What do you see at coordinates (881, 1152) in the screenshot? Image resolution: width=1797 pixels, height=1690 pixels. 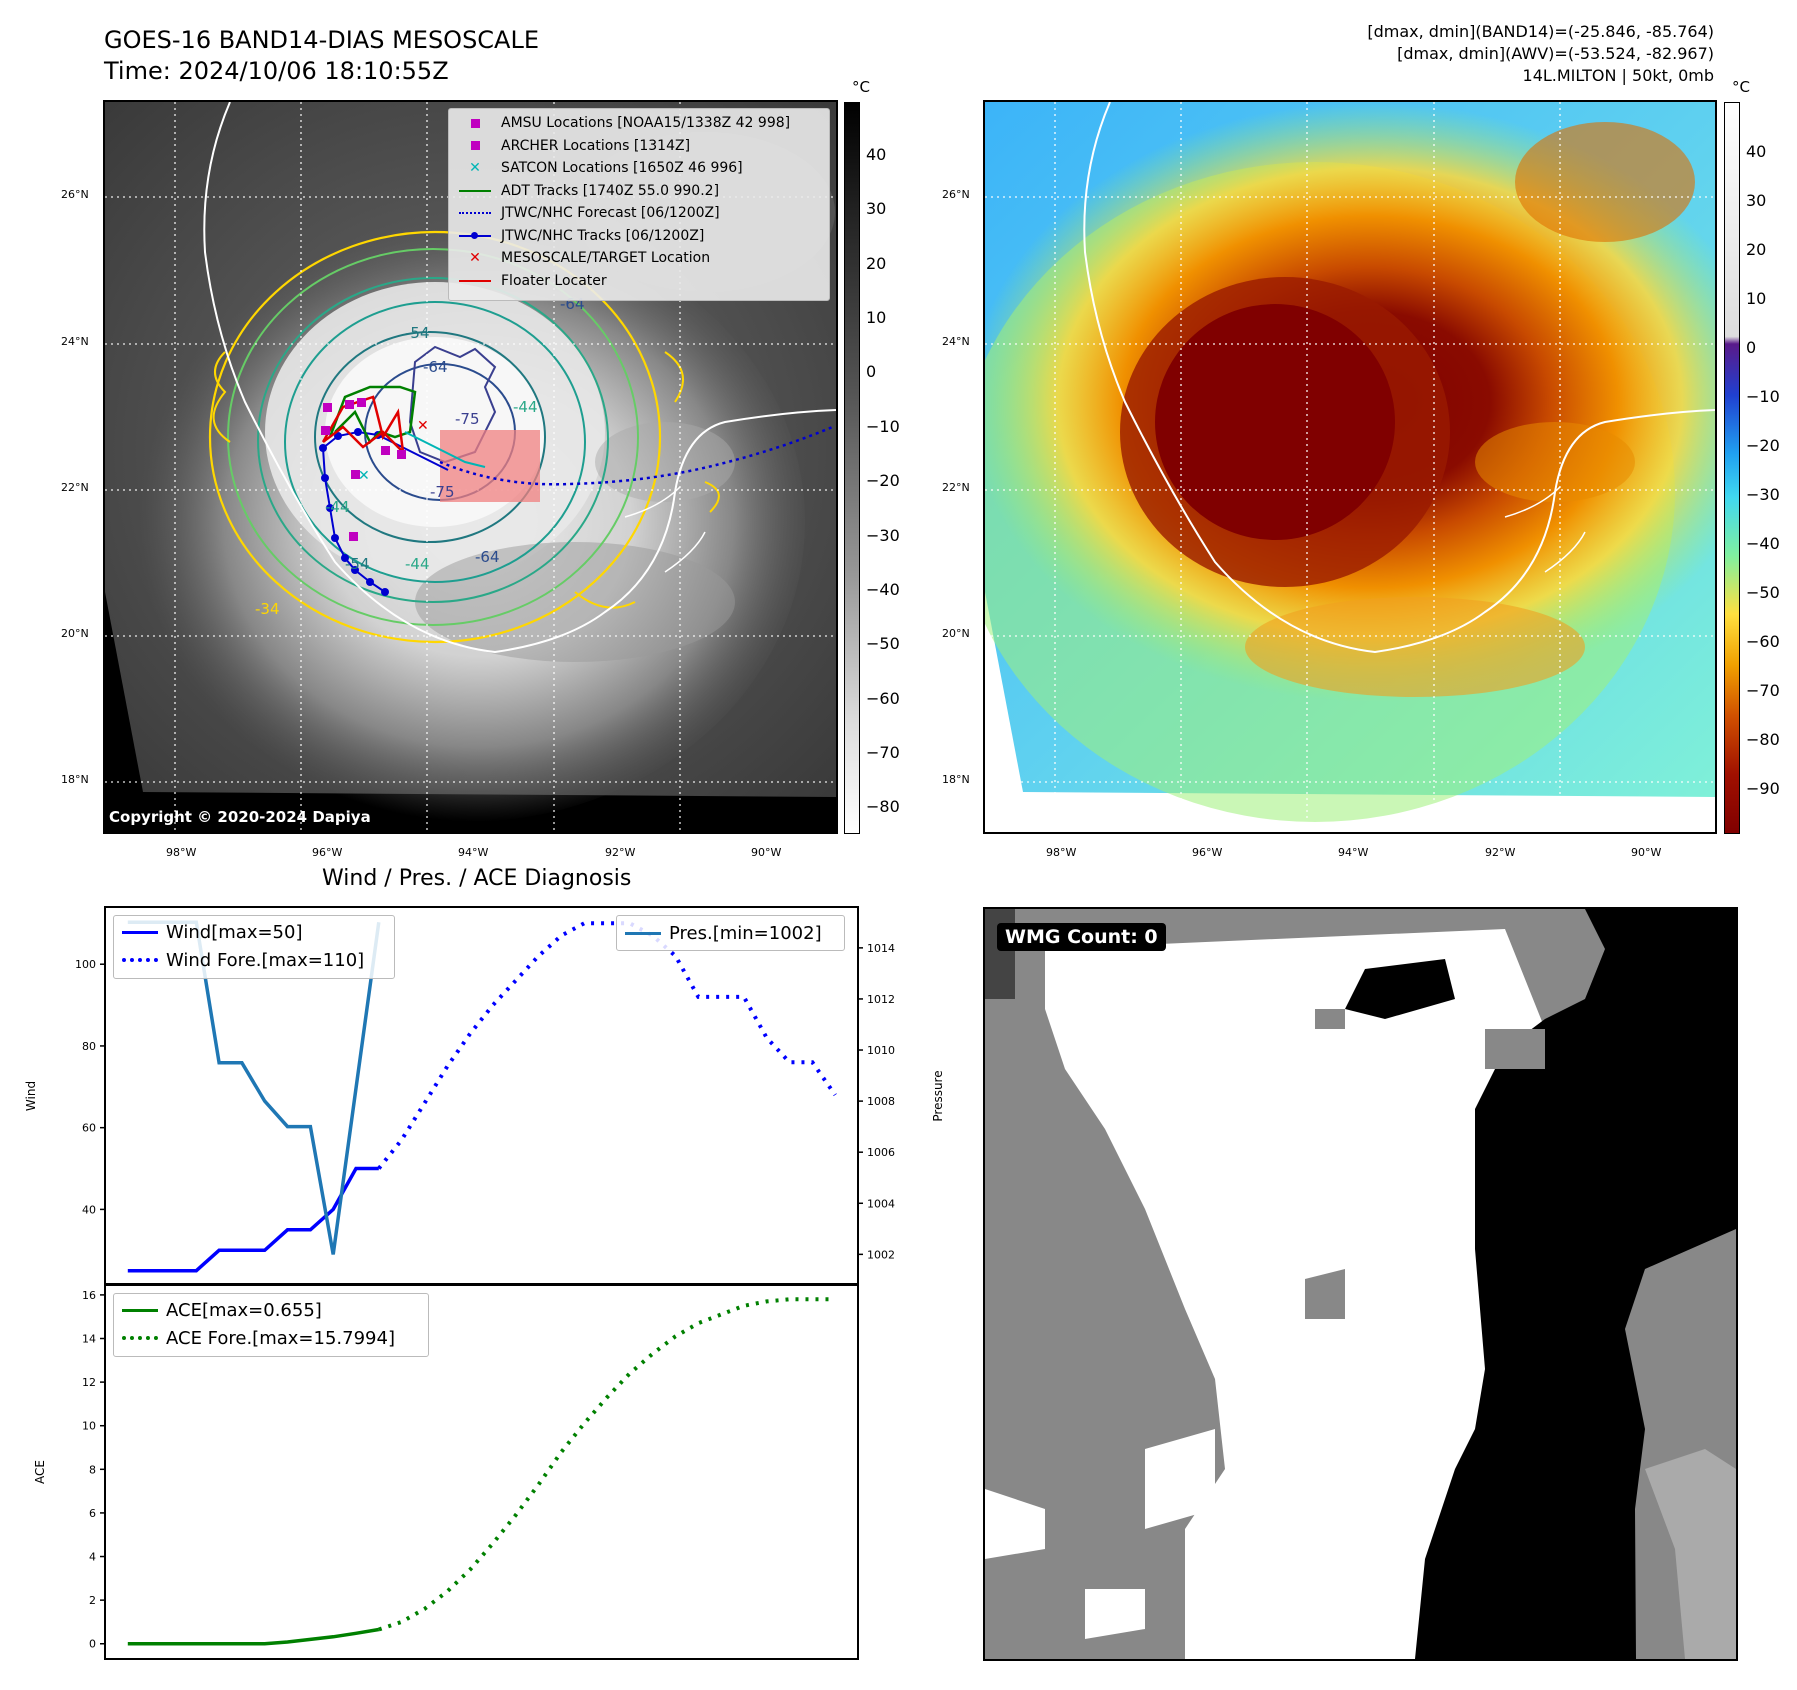 I see `y2tick-label: 1006` at bounding box center [881, 1152].